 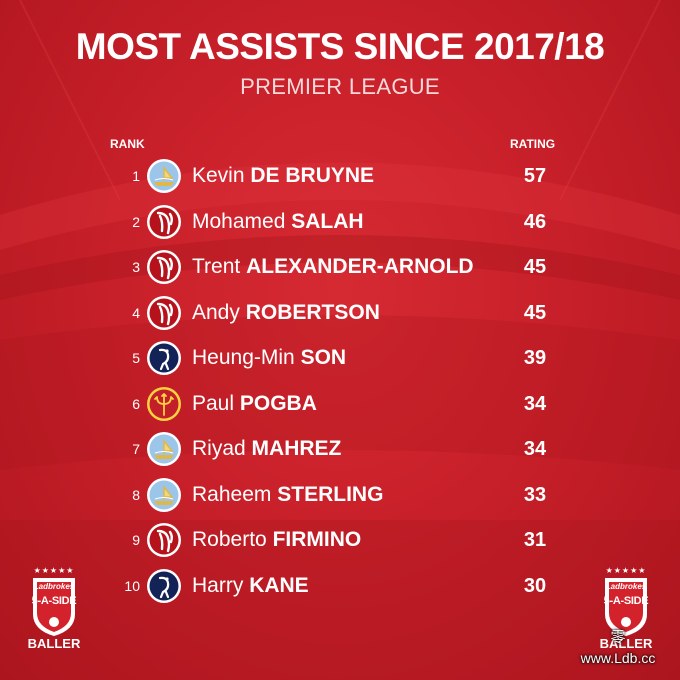 I want to click on page-subtitle: PREMIER LEAGUE, so click(x=340, y=86).